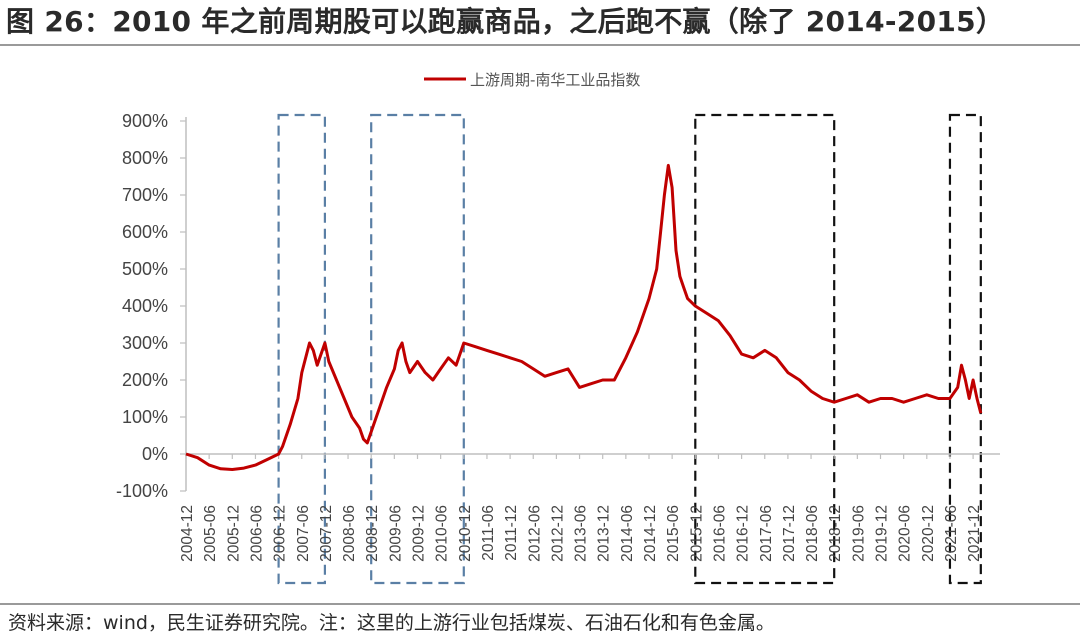  I want to click on x-tick-label: 2005-12, so click(233, 533).